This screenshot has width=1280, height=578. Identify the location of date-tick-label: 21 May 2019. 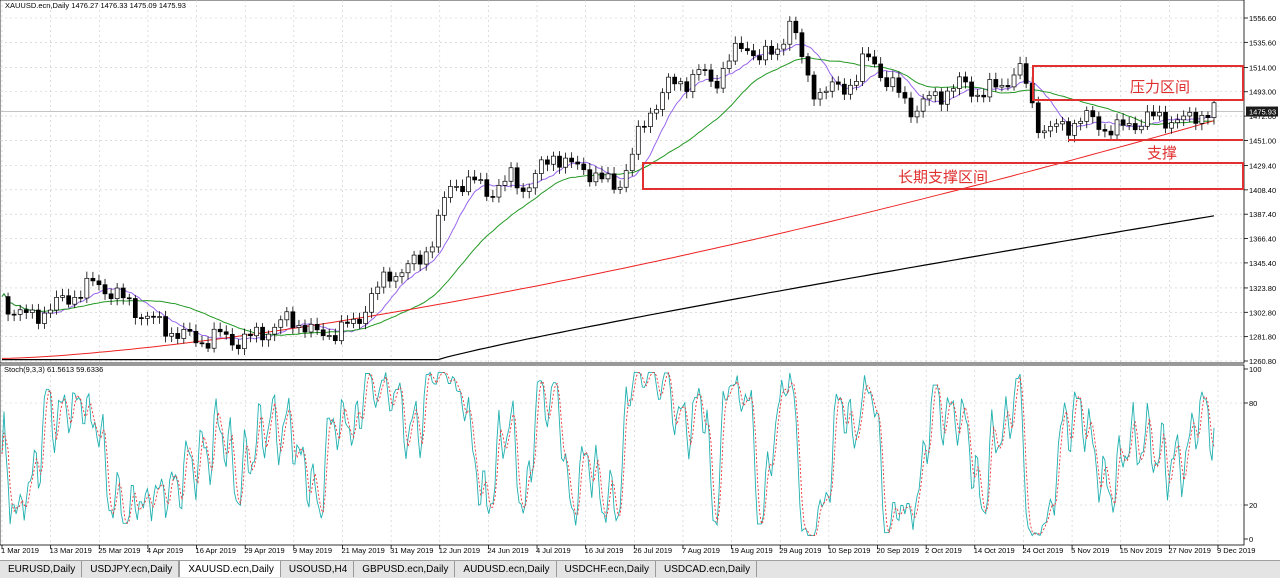
(362, 550).